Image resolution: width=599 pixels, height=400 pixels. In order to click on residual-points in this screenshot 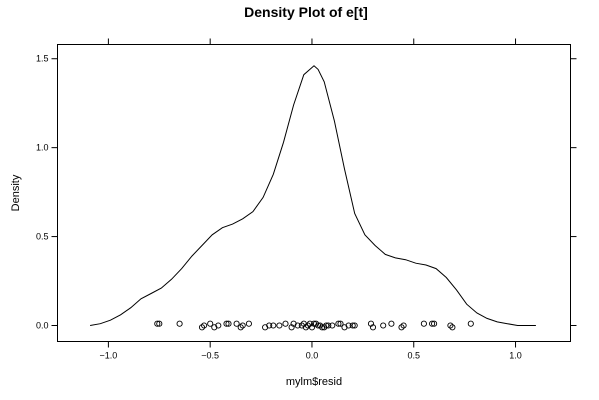, I will do `click(314, 325)`.